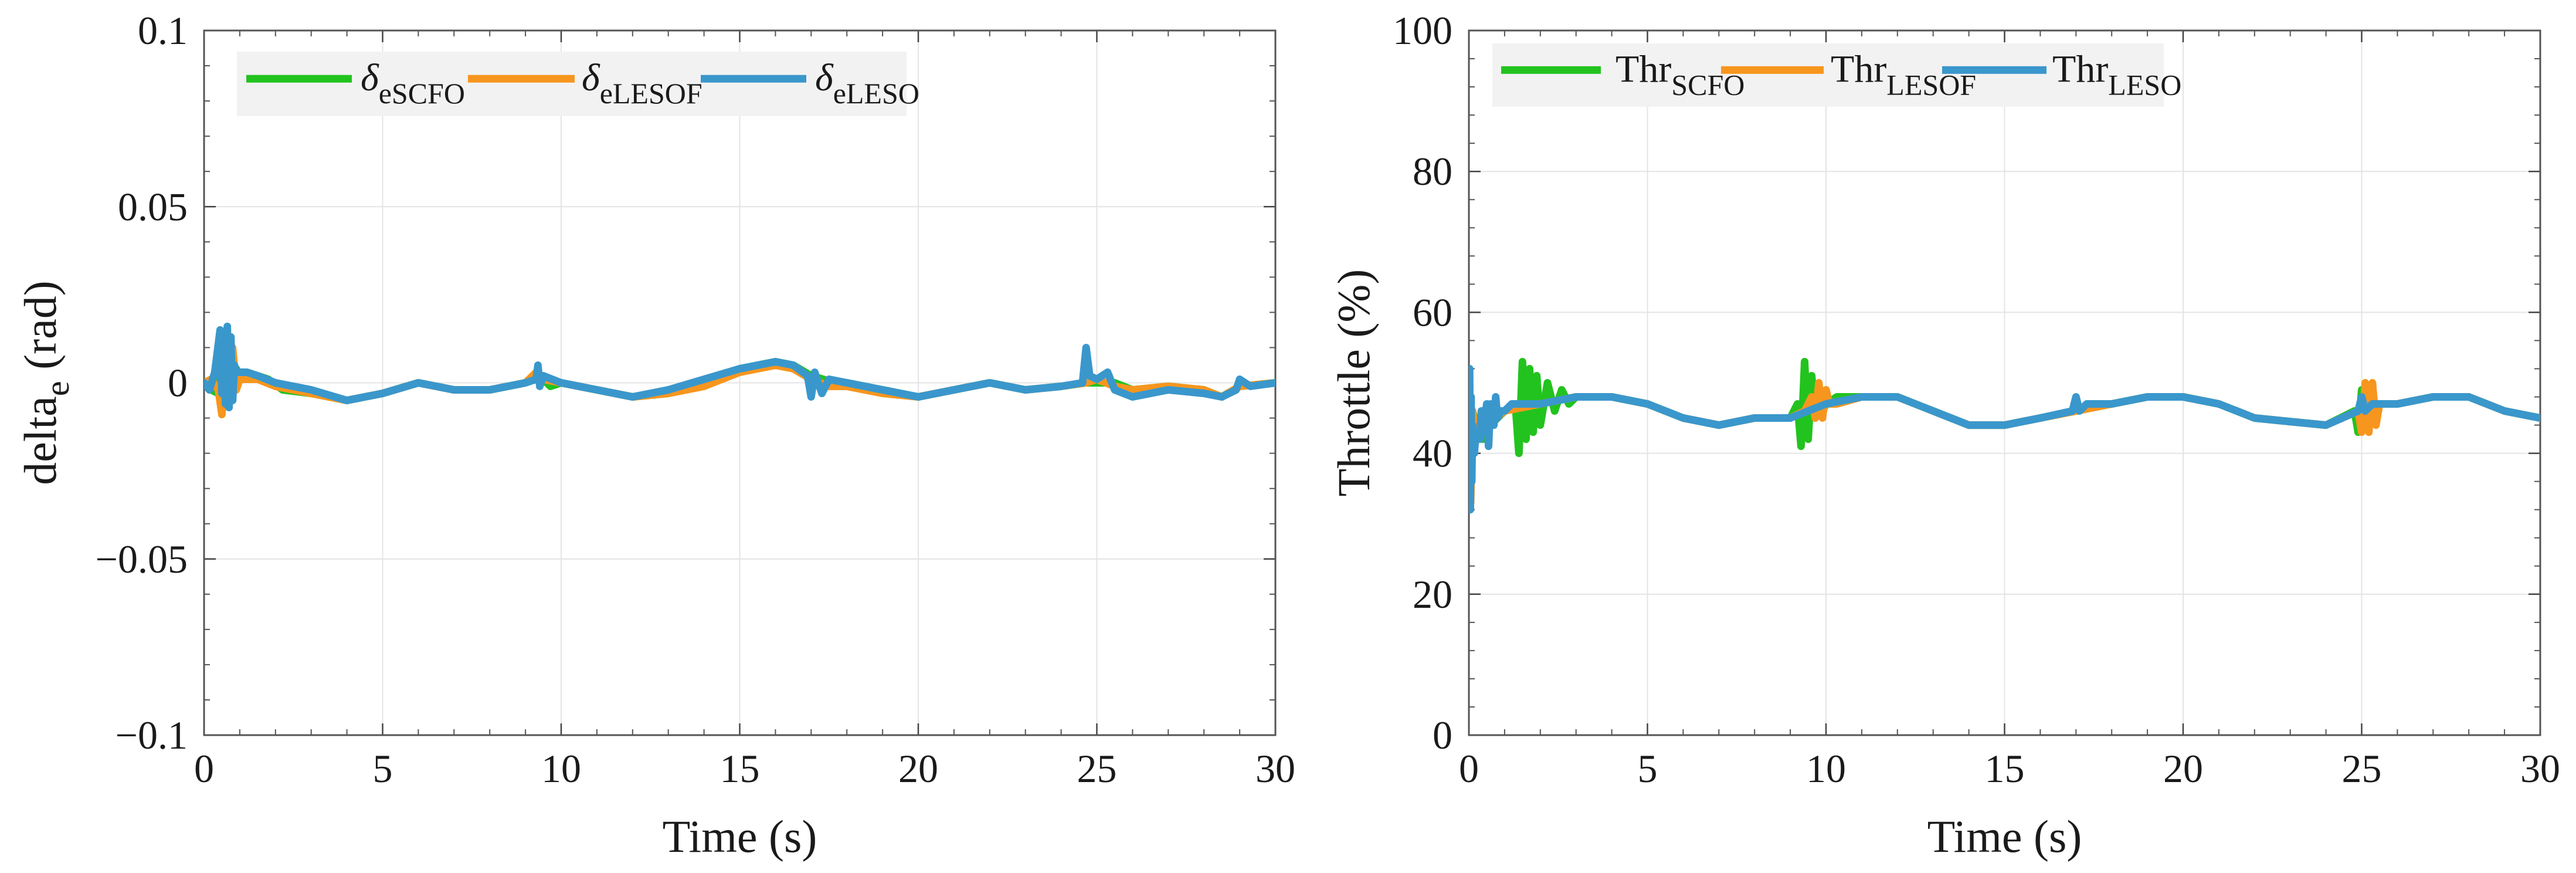 This screenshot has width=2576, height=873. Describe the element at coordinates (1432, 171) in the screenshot. I see `y-tick-label: 80` at that location.